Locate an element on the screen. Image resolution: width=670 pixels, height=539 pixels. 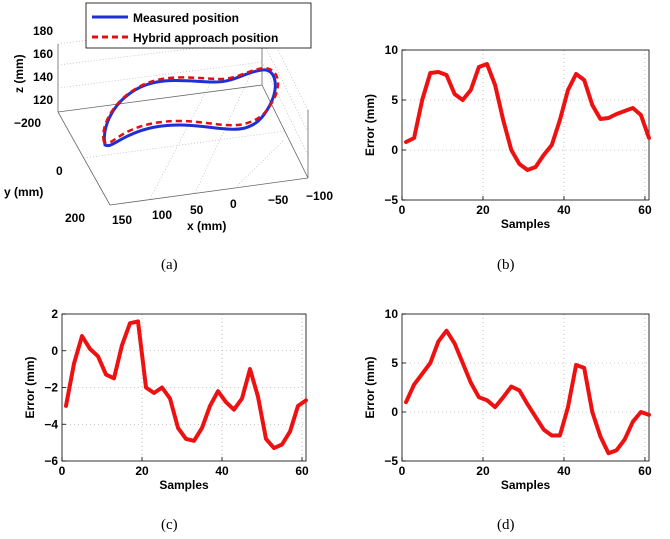
y-tick-label: −2 is located at coordinates (51, 388).